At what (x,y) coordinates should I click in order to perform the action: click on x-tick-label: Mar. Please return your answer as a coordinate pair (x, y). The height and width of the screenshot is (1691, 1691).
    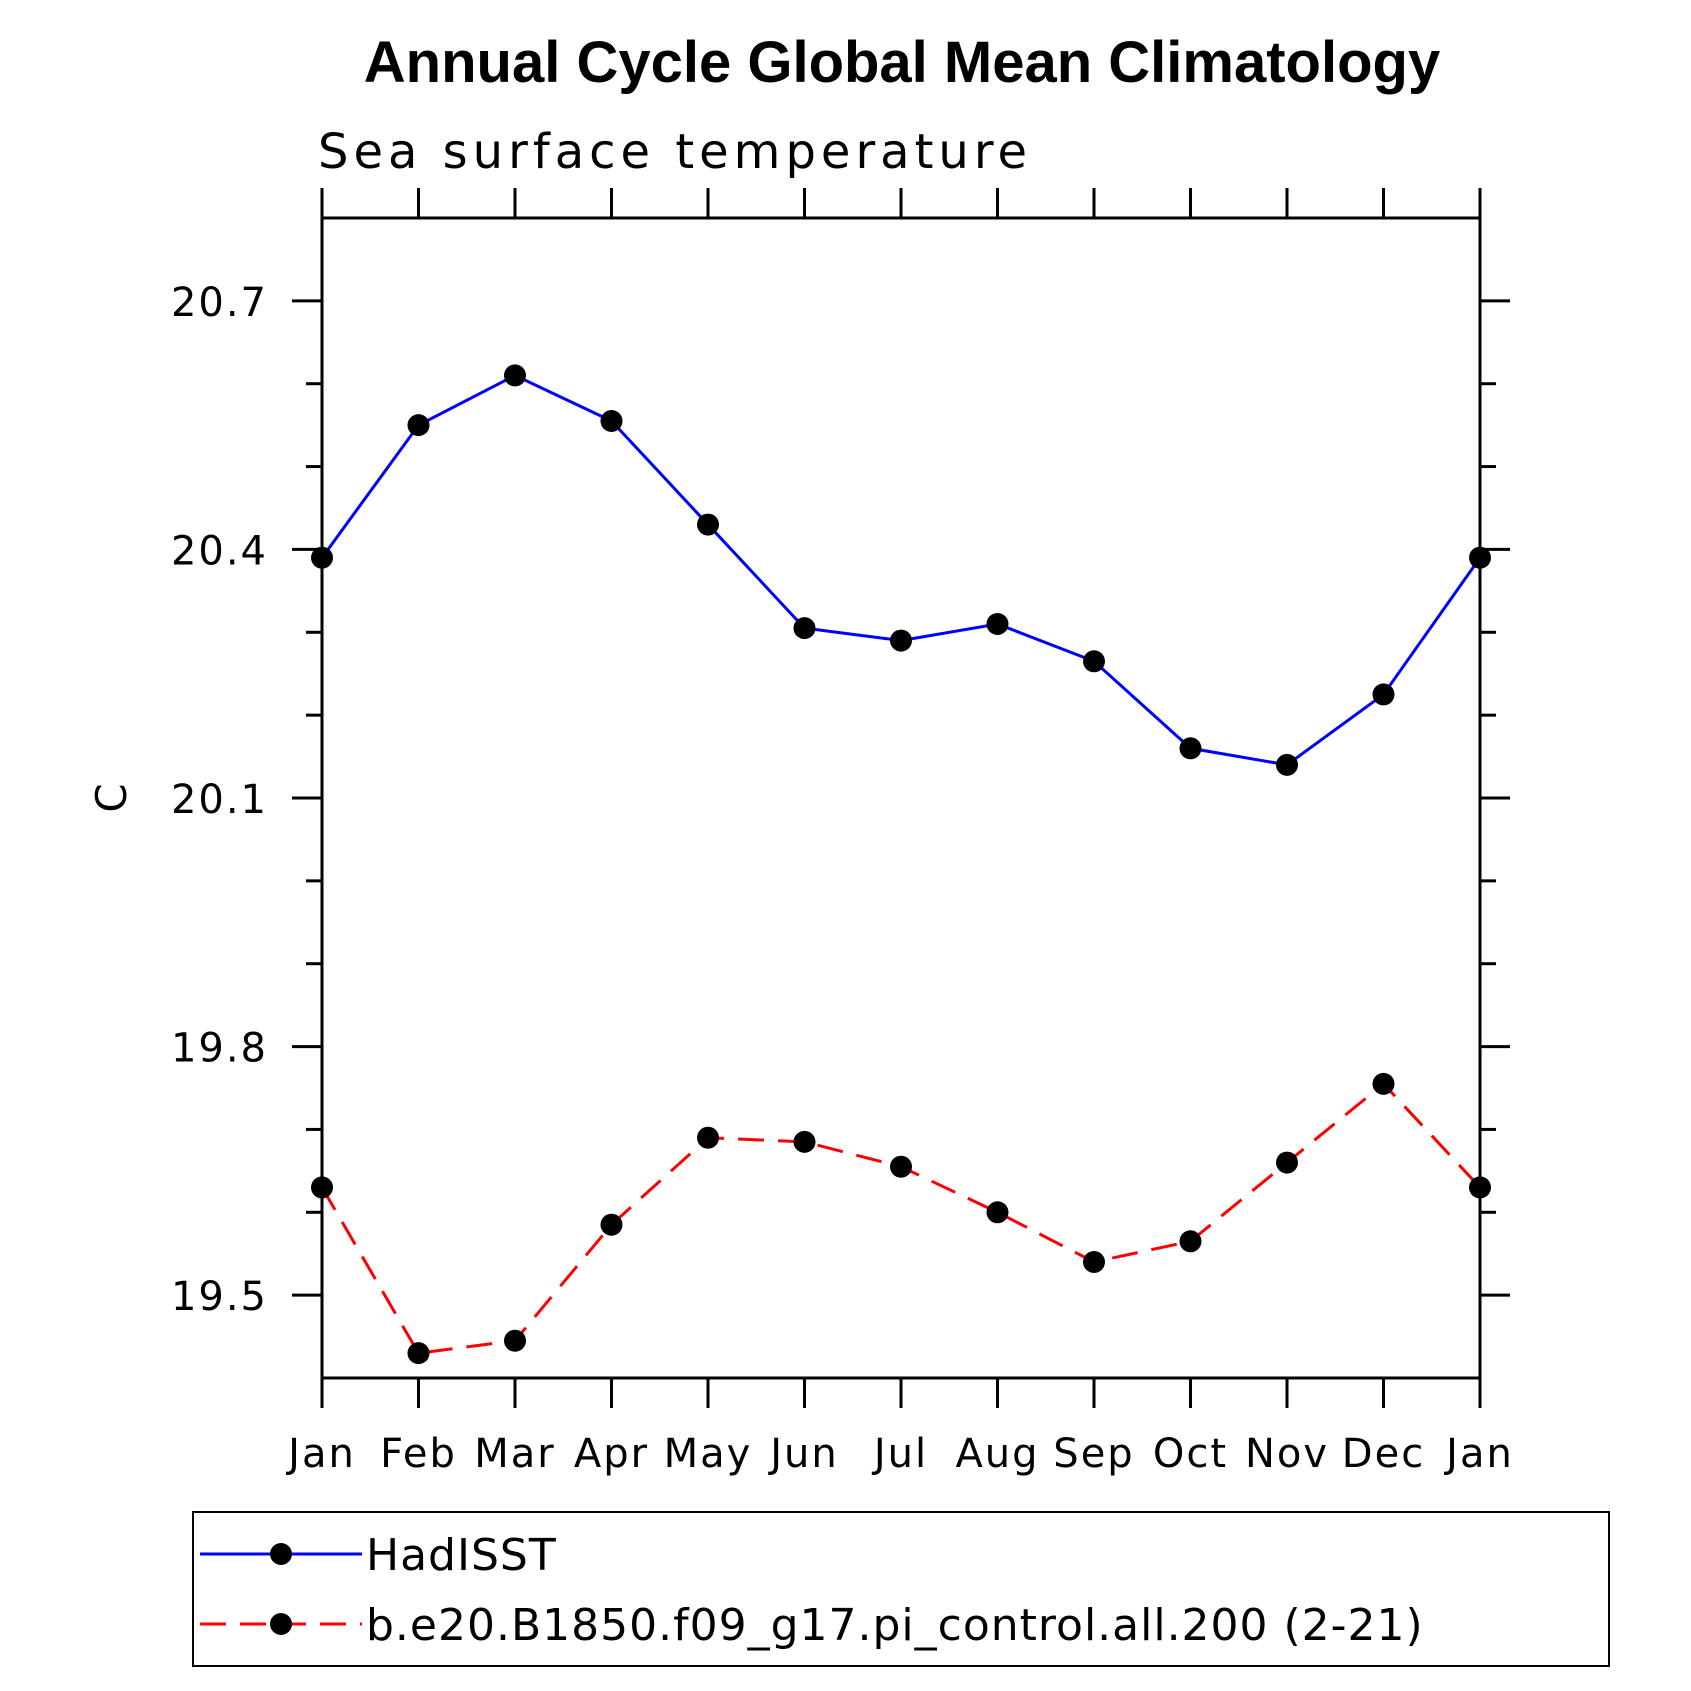
    Looking at the image, I should click on (514, 1454).